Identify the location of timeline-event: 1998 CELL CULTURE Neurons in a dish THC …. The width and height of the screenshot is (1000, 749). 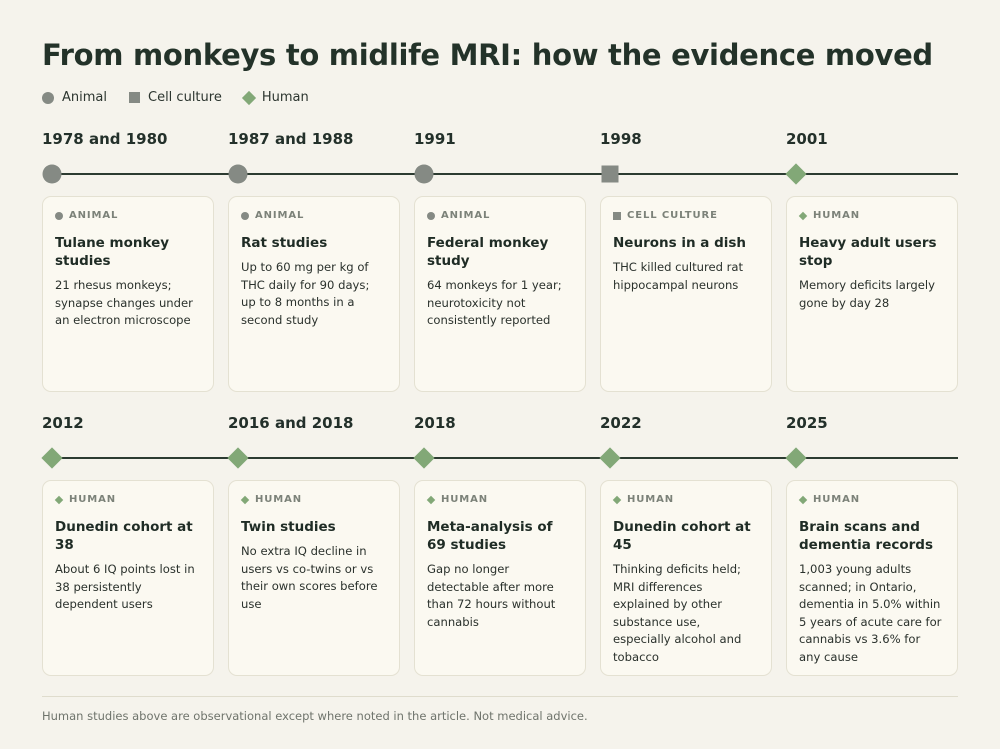
(686, 261).